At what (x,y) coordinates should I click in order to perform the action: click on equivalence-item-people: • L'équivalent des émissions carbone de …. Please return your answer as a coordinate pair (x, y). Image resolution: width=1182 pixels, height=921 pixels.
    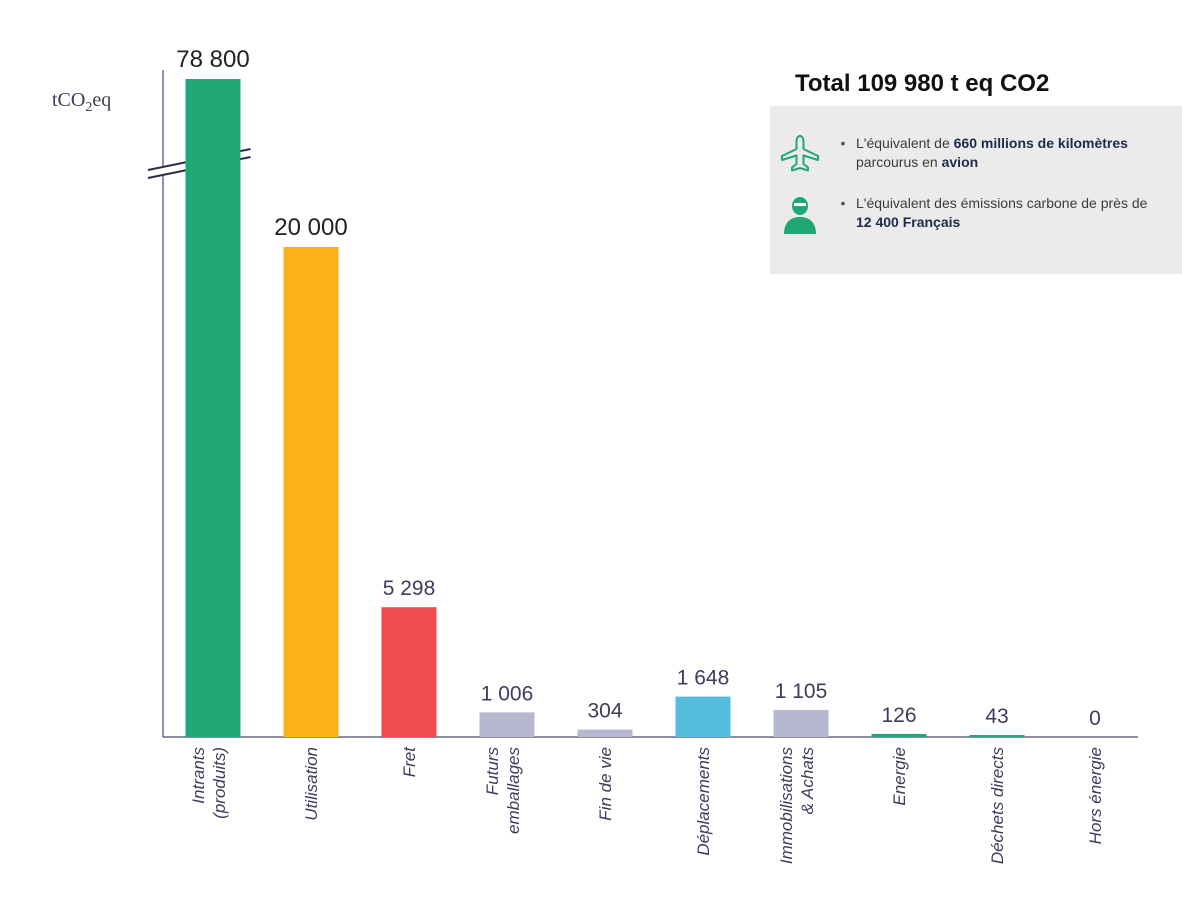
    Looking at the image, I should click on (963, 216).